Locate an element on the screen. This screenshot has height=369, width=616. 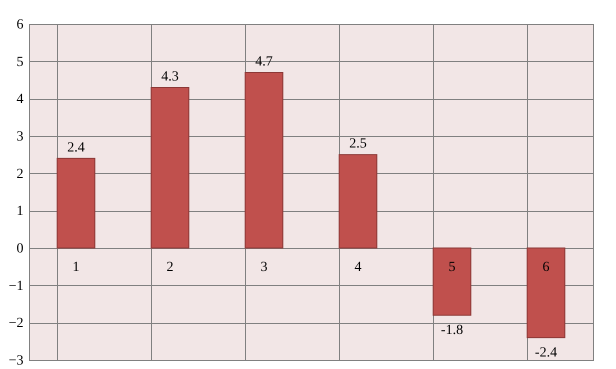
y-tick-label: −1 is located at coordinates (16, 286).